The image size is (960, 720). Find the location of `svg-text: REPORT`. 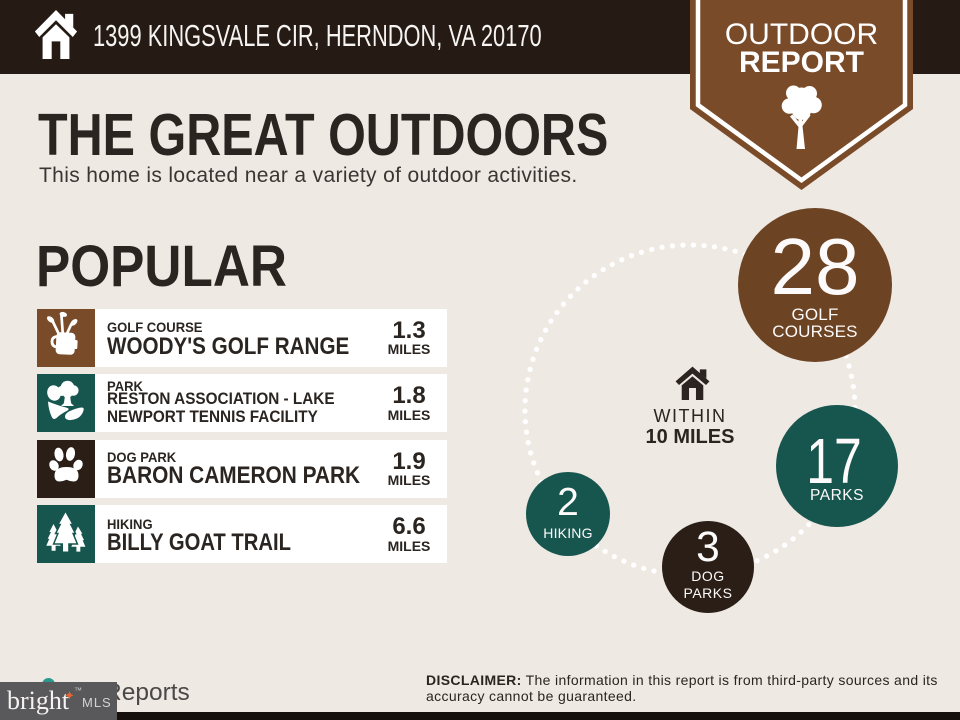

svg-text: REPORT is located at coordinates (801, 62).